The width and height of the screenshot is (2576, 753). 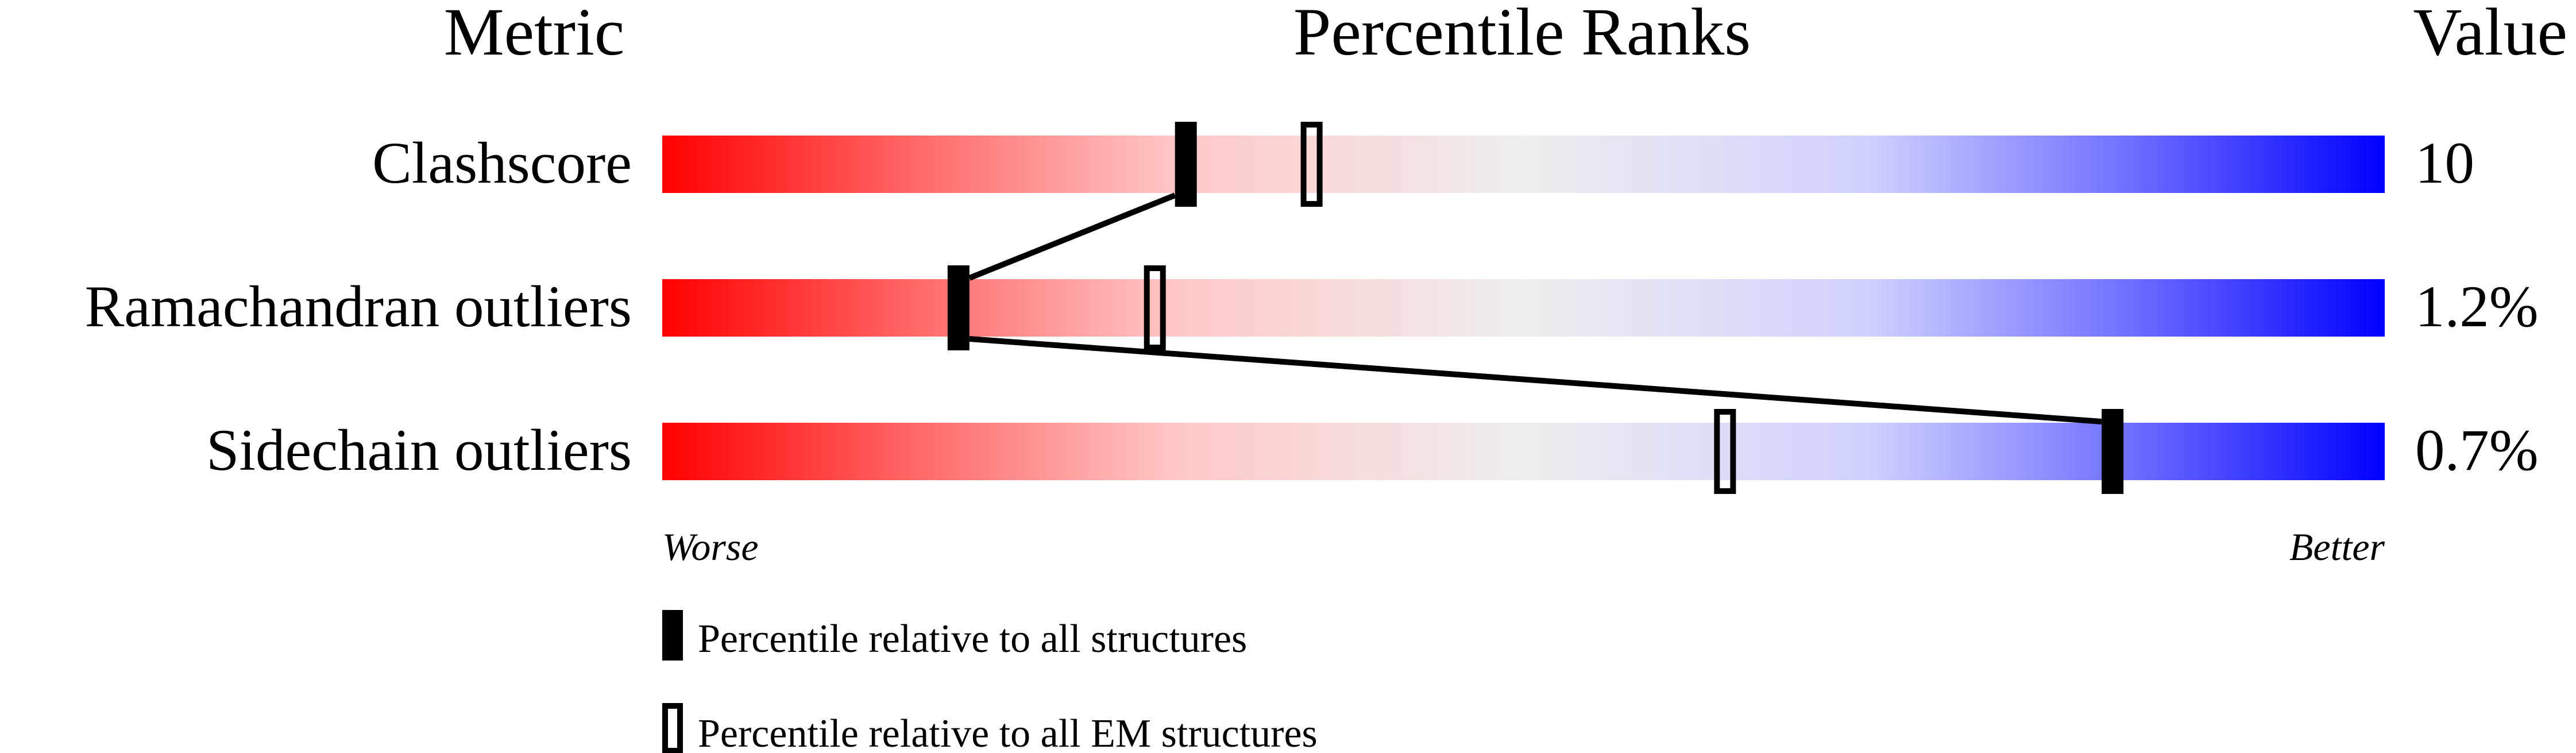 I want to click on metric-row: Ramachandran outliers 1.2%, so click(x=1312, y=307).